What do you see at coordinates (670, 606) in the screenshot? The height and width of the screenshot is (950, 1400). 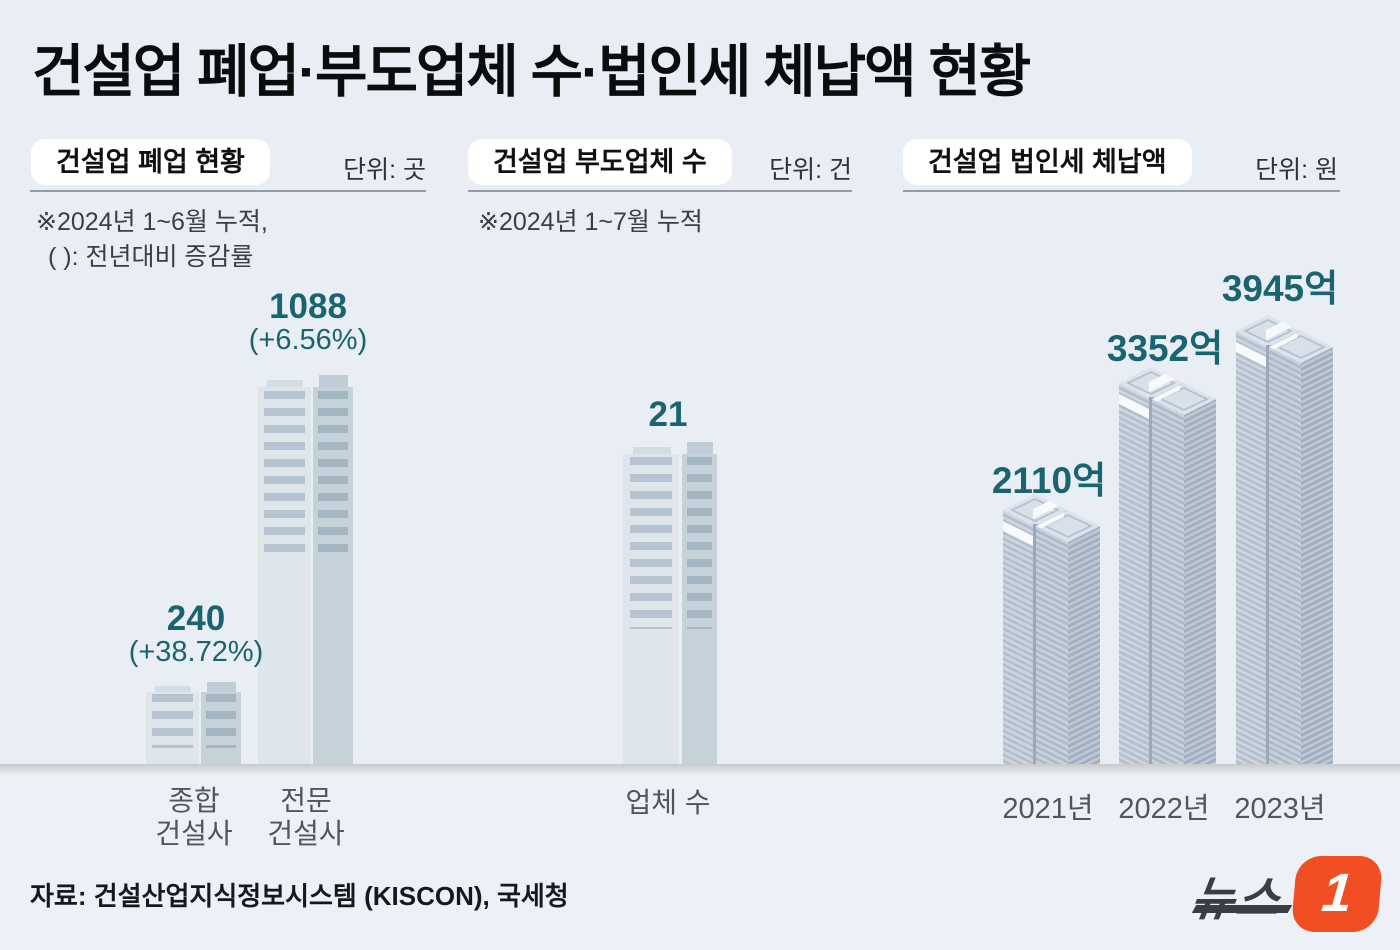 I see `bar-bankruptcies-building-icon` at bounding box center [670, 606].